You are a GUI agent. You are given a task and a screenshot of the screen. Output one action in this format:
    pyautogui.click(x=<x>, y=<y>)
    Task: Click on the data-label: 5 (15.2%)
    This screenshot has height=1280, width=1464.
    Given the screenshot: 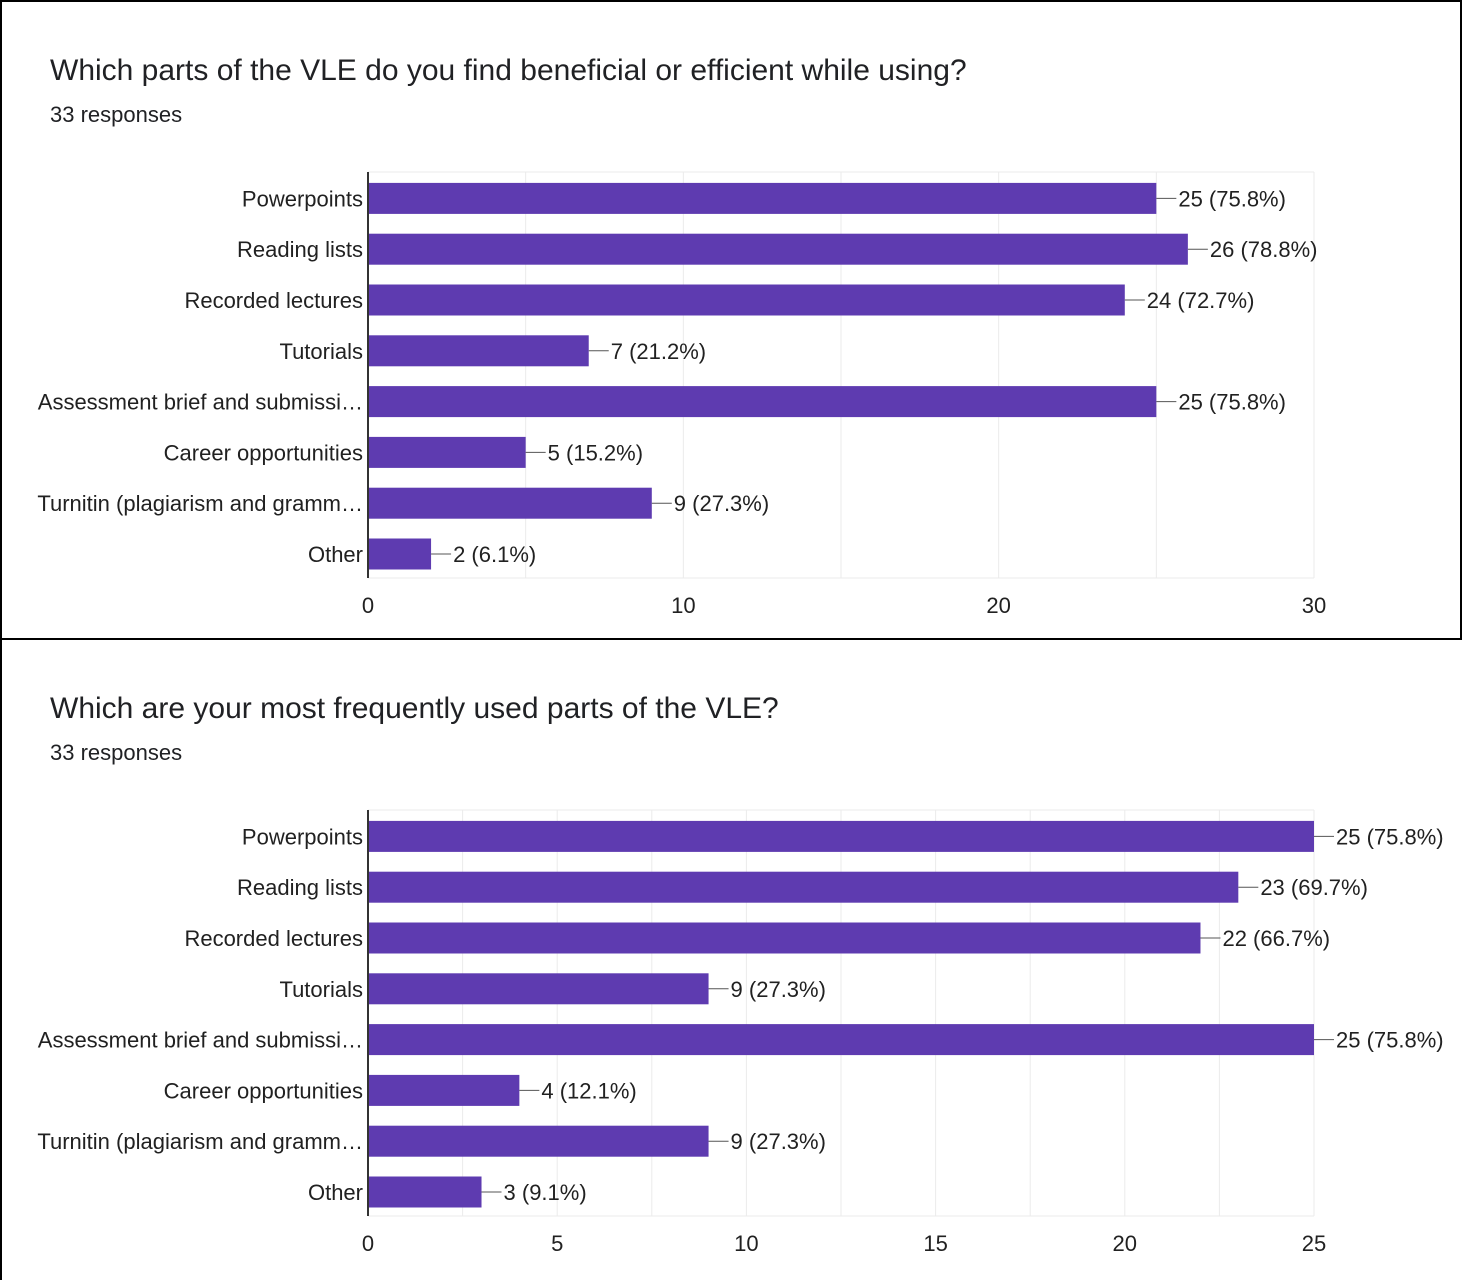 What is the action you would take?
    pyautogui.click(x=595, y=452)
    